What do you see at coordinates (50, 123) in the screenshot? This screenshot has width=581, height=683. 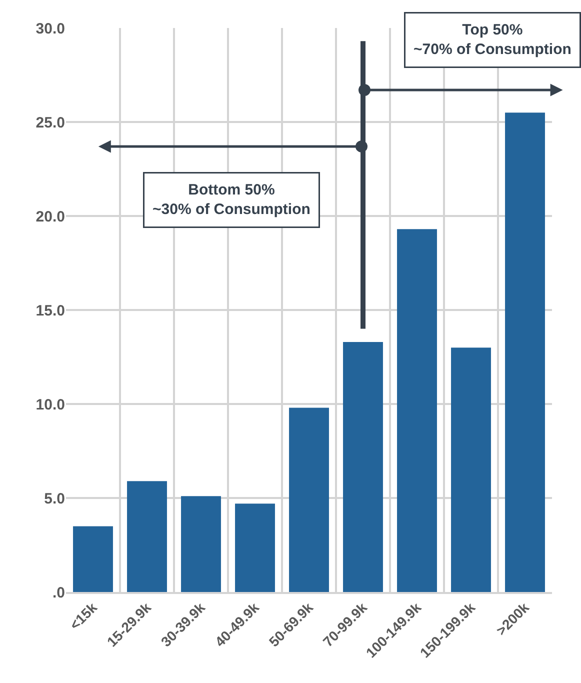 I see `y-tick-label: 25.0` at bounding box center [50, 123].